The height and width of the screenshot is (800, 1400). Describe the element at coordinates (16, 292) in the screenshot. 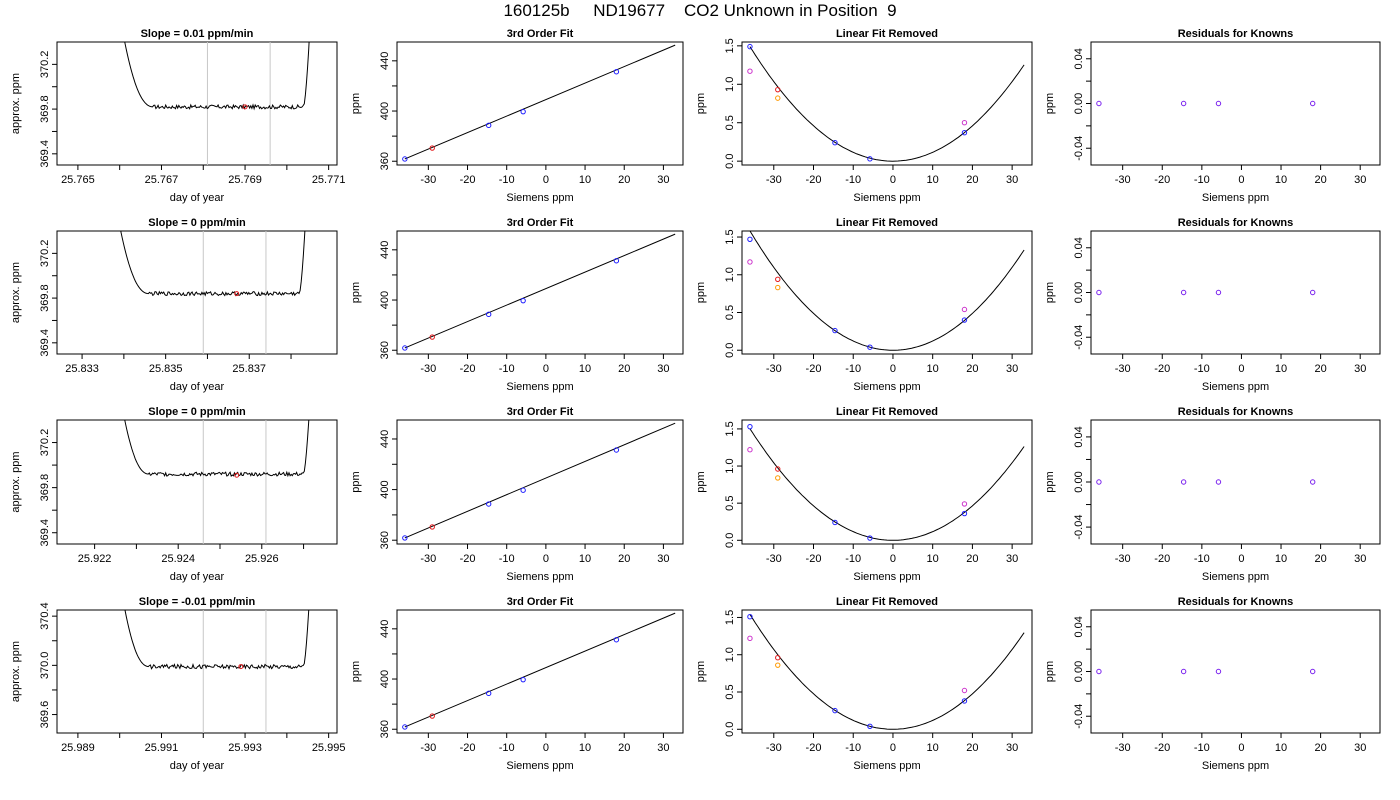

I see `y-axis-label: approx. ppm` at that location.